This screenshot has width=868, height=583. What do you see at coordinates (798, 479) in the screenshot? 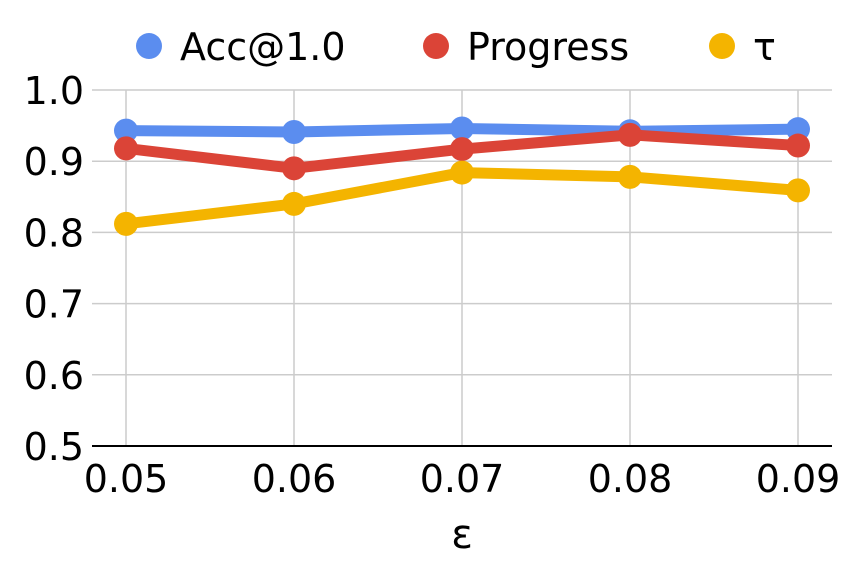
I see `x-tick-label: 0.09` at bounding box center [798, 479].